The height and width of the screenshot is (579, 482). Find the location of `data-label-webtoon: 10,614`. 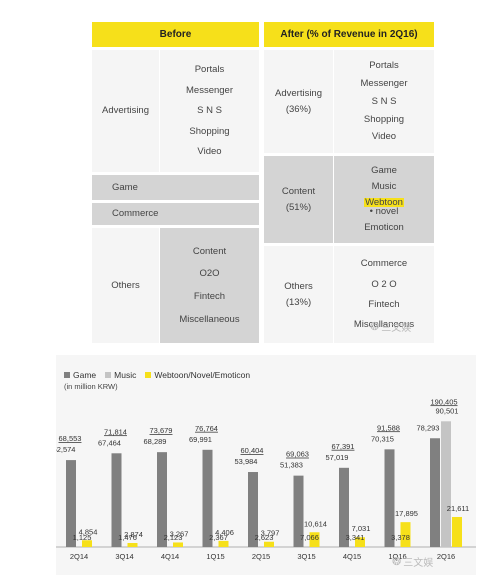

data-label-webtoon: 10,614 is located at coordinates (315, 523).